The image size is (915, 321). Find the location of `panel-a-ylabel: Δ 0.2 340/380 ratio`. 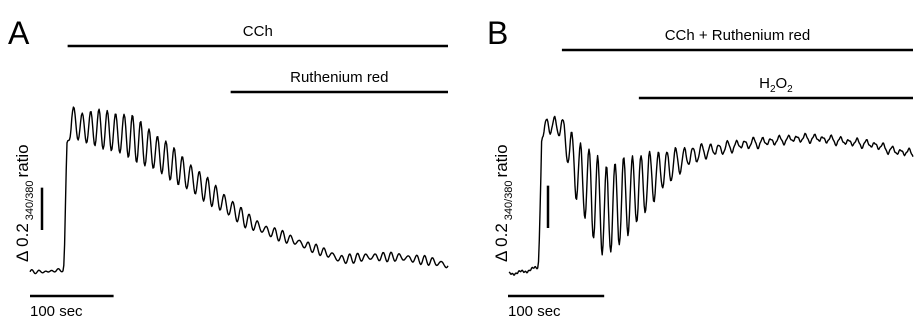

panel-a-ylabel: Δ 0.2 340/380 ratio is located at coordinates (24, 203).